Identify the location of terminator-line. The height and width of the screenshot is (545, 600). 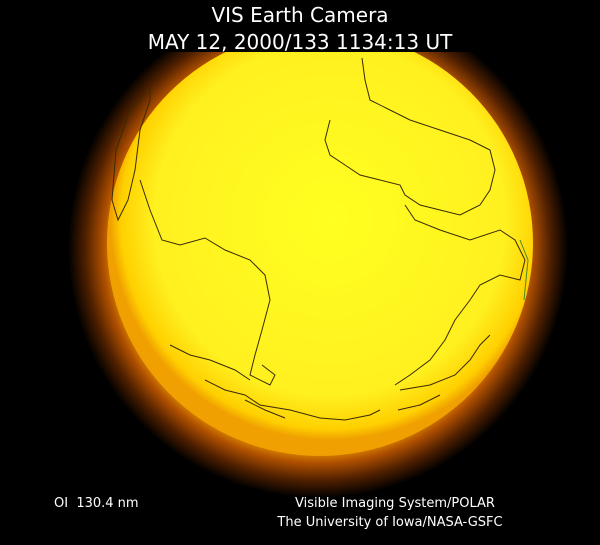
(524, 270).